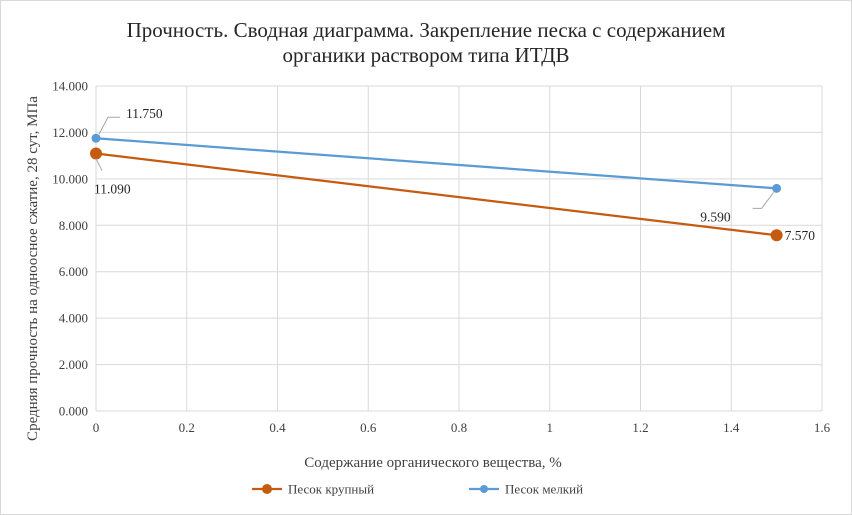 The height and width of the screenshot is (515, 852). I want to click on x-tick-label: 1.6, so click(822, 427).